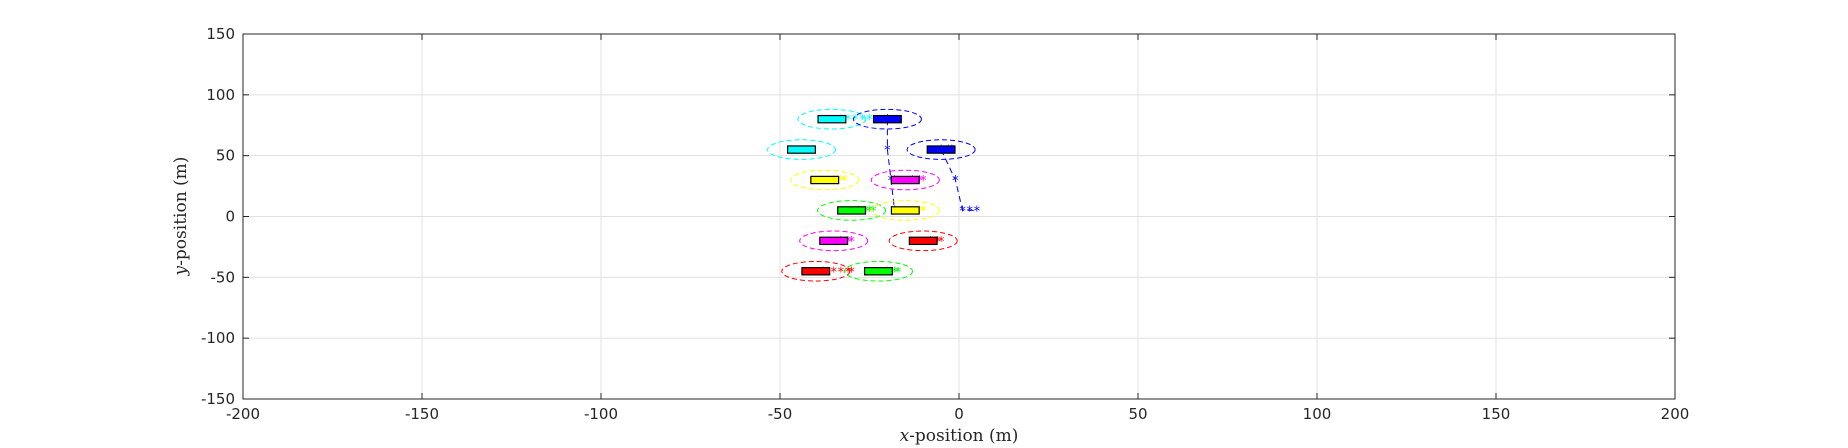 This screenshot has height=448, width=1848. What do you see at coordinates (1675, 414) in the screenshot?
I see `x-tick-label: 200` at bounding box center [1675, 414].